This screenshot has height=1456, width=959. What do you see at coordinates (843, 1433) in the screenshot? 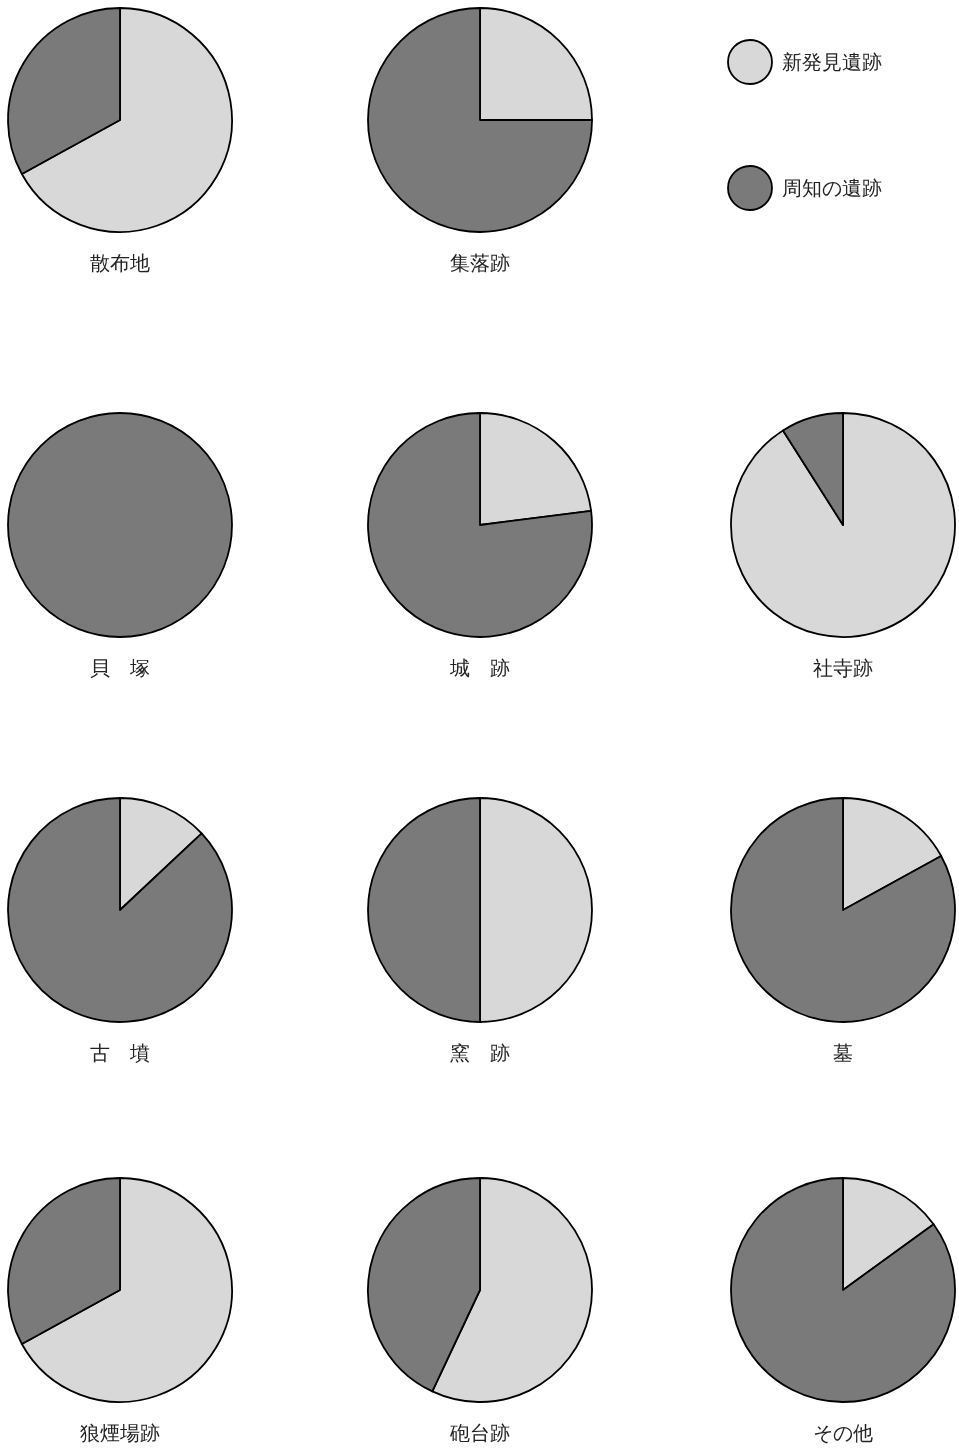
I see `text: その他` at bounding box center [843, 1433].